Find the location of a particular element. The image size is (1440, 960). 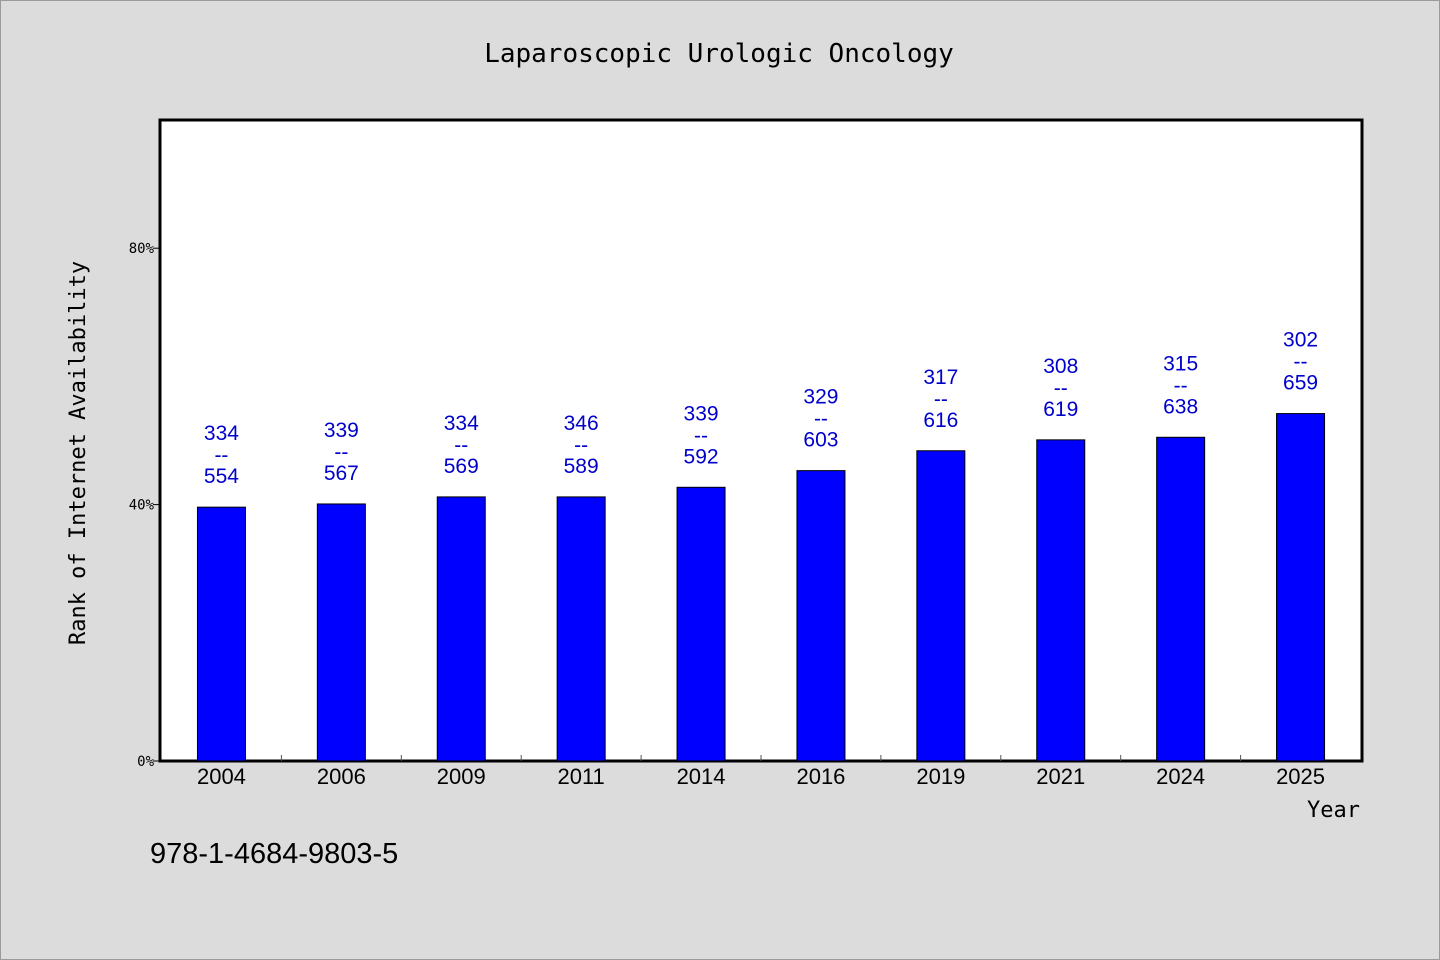

data-label-top: 302 is located at coordinates (1300, 340).